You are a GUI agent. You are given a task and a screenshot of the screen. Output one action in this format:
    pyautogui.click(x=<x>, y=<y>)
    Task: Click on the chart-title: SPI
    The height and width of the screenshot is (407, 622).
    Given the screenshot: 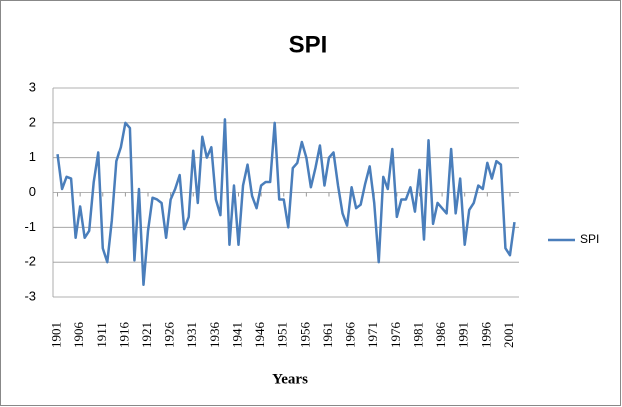 What is the action you would take?
    pyautogui.click(x=308, y=44)
    